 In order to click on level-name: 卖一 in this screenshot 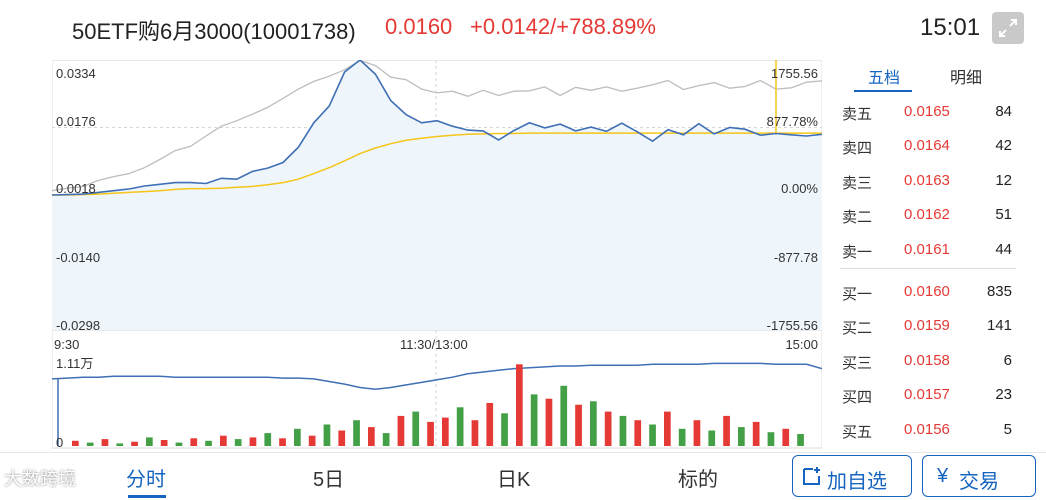, I will do `click(857, 252)`.